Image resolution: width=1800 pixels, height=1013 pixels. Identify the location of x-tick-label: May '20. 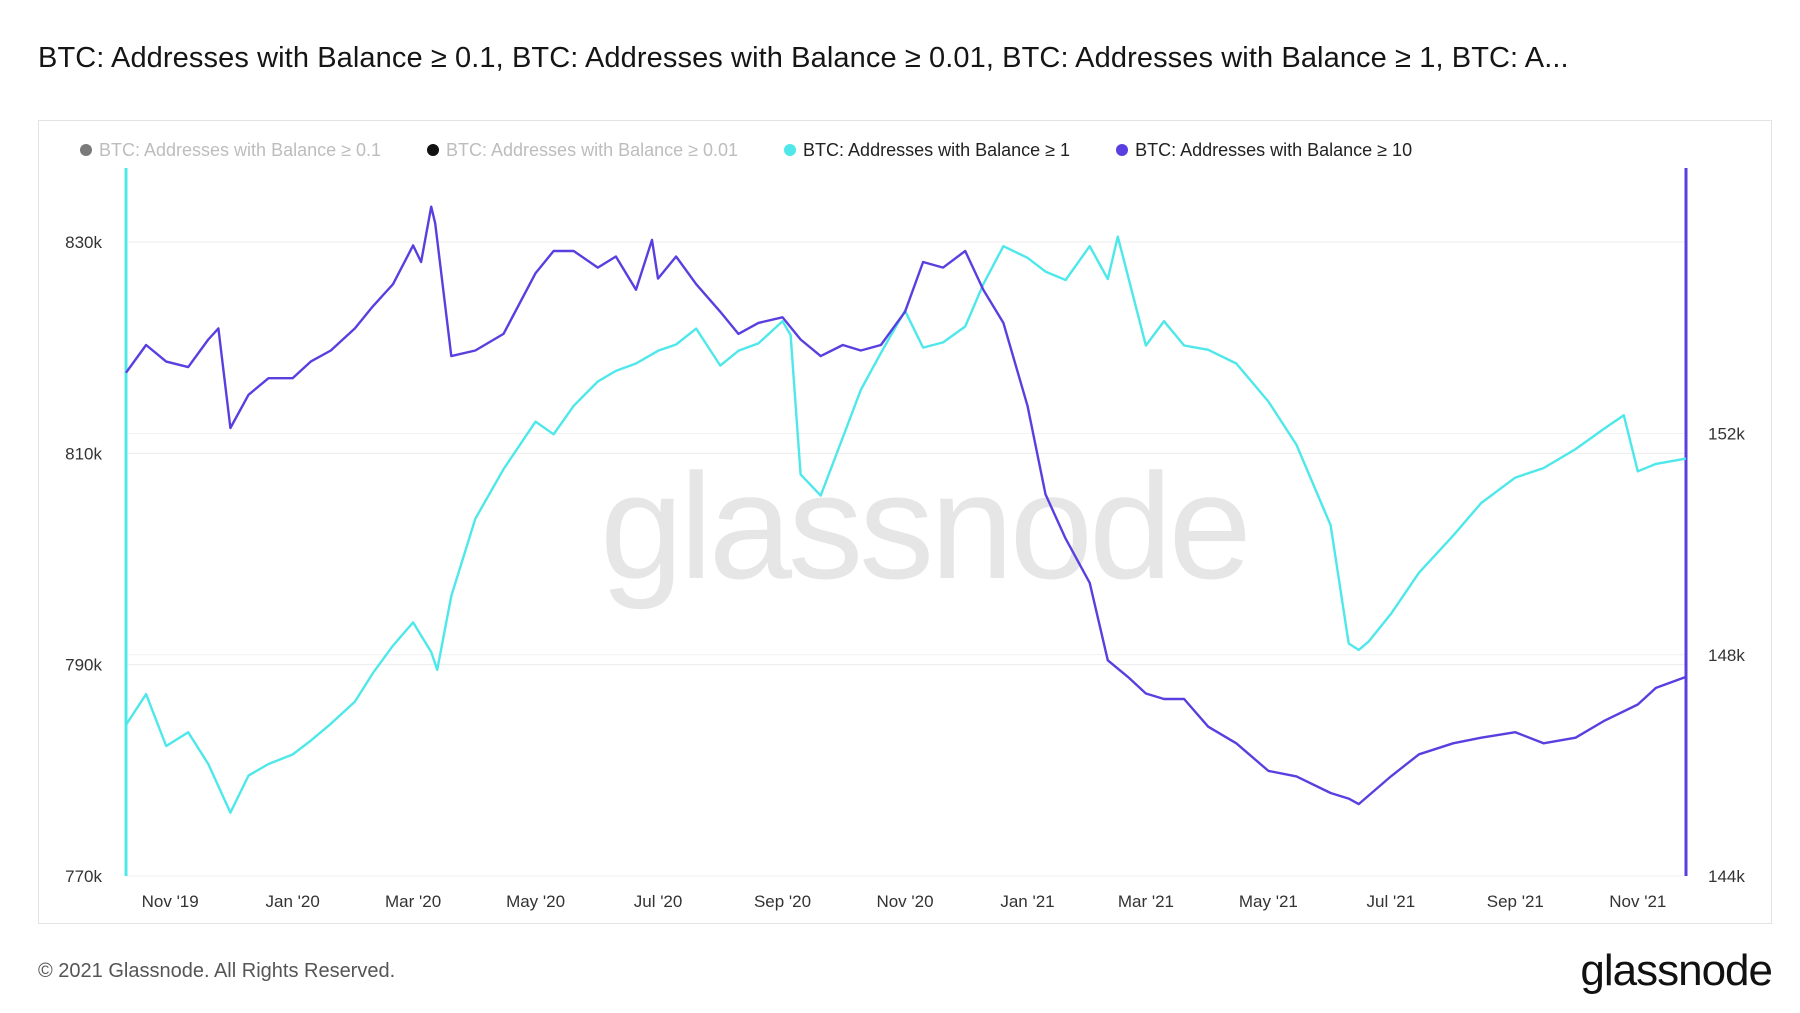
(535, 901).